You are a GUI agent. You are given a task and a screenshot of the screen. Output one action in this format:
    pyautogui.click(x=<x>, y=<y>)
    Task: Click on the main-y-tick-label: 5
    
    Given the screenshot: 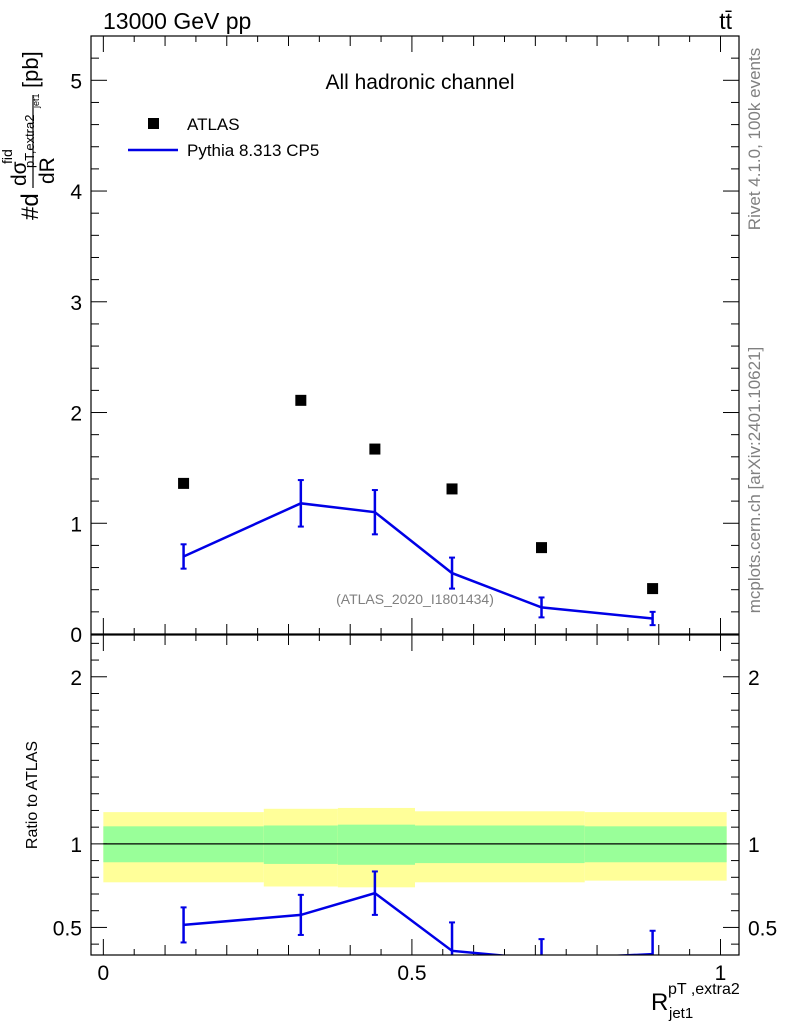 What is the action you would take?
    pyautogui.click(x=76, y=81)
    